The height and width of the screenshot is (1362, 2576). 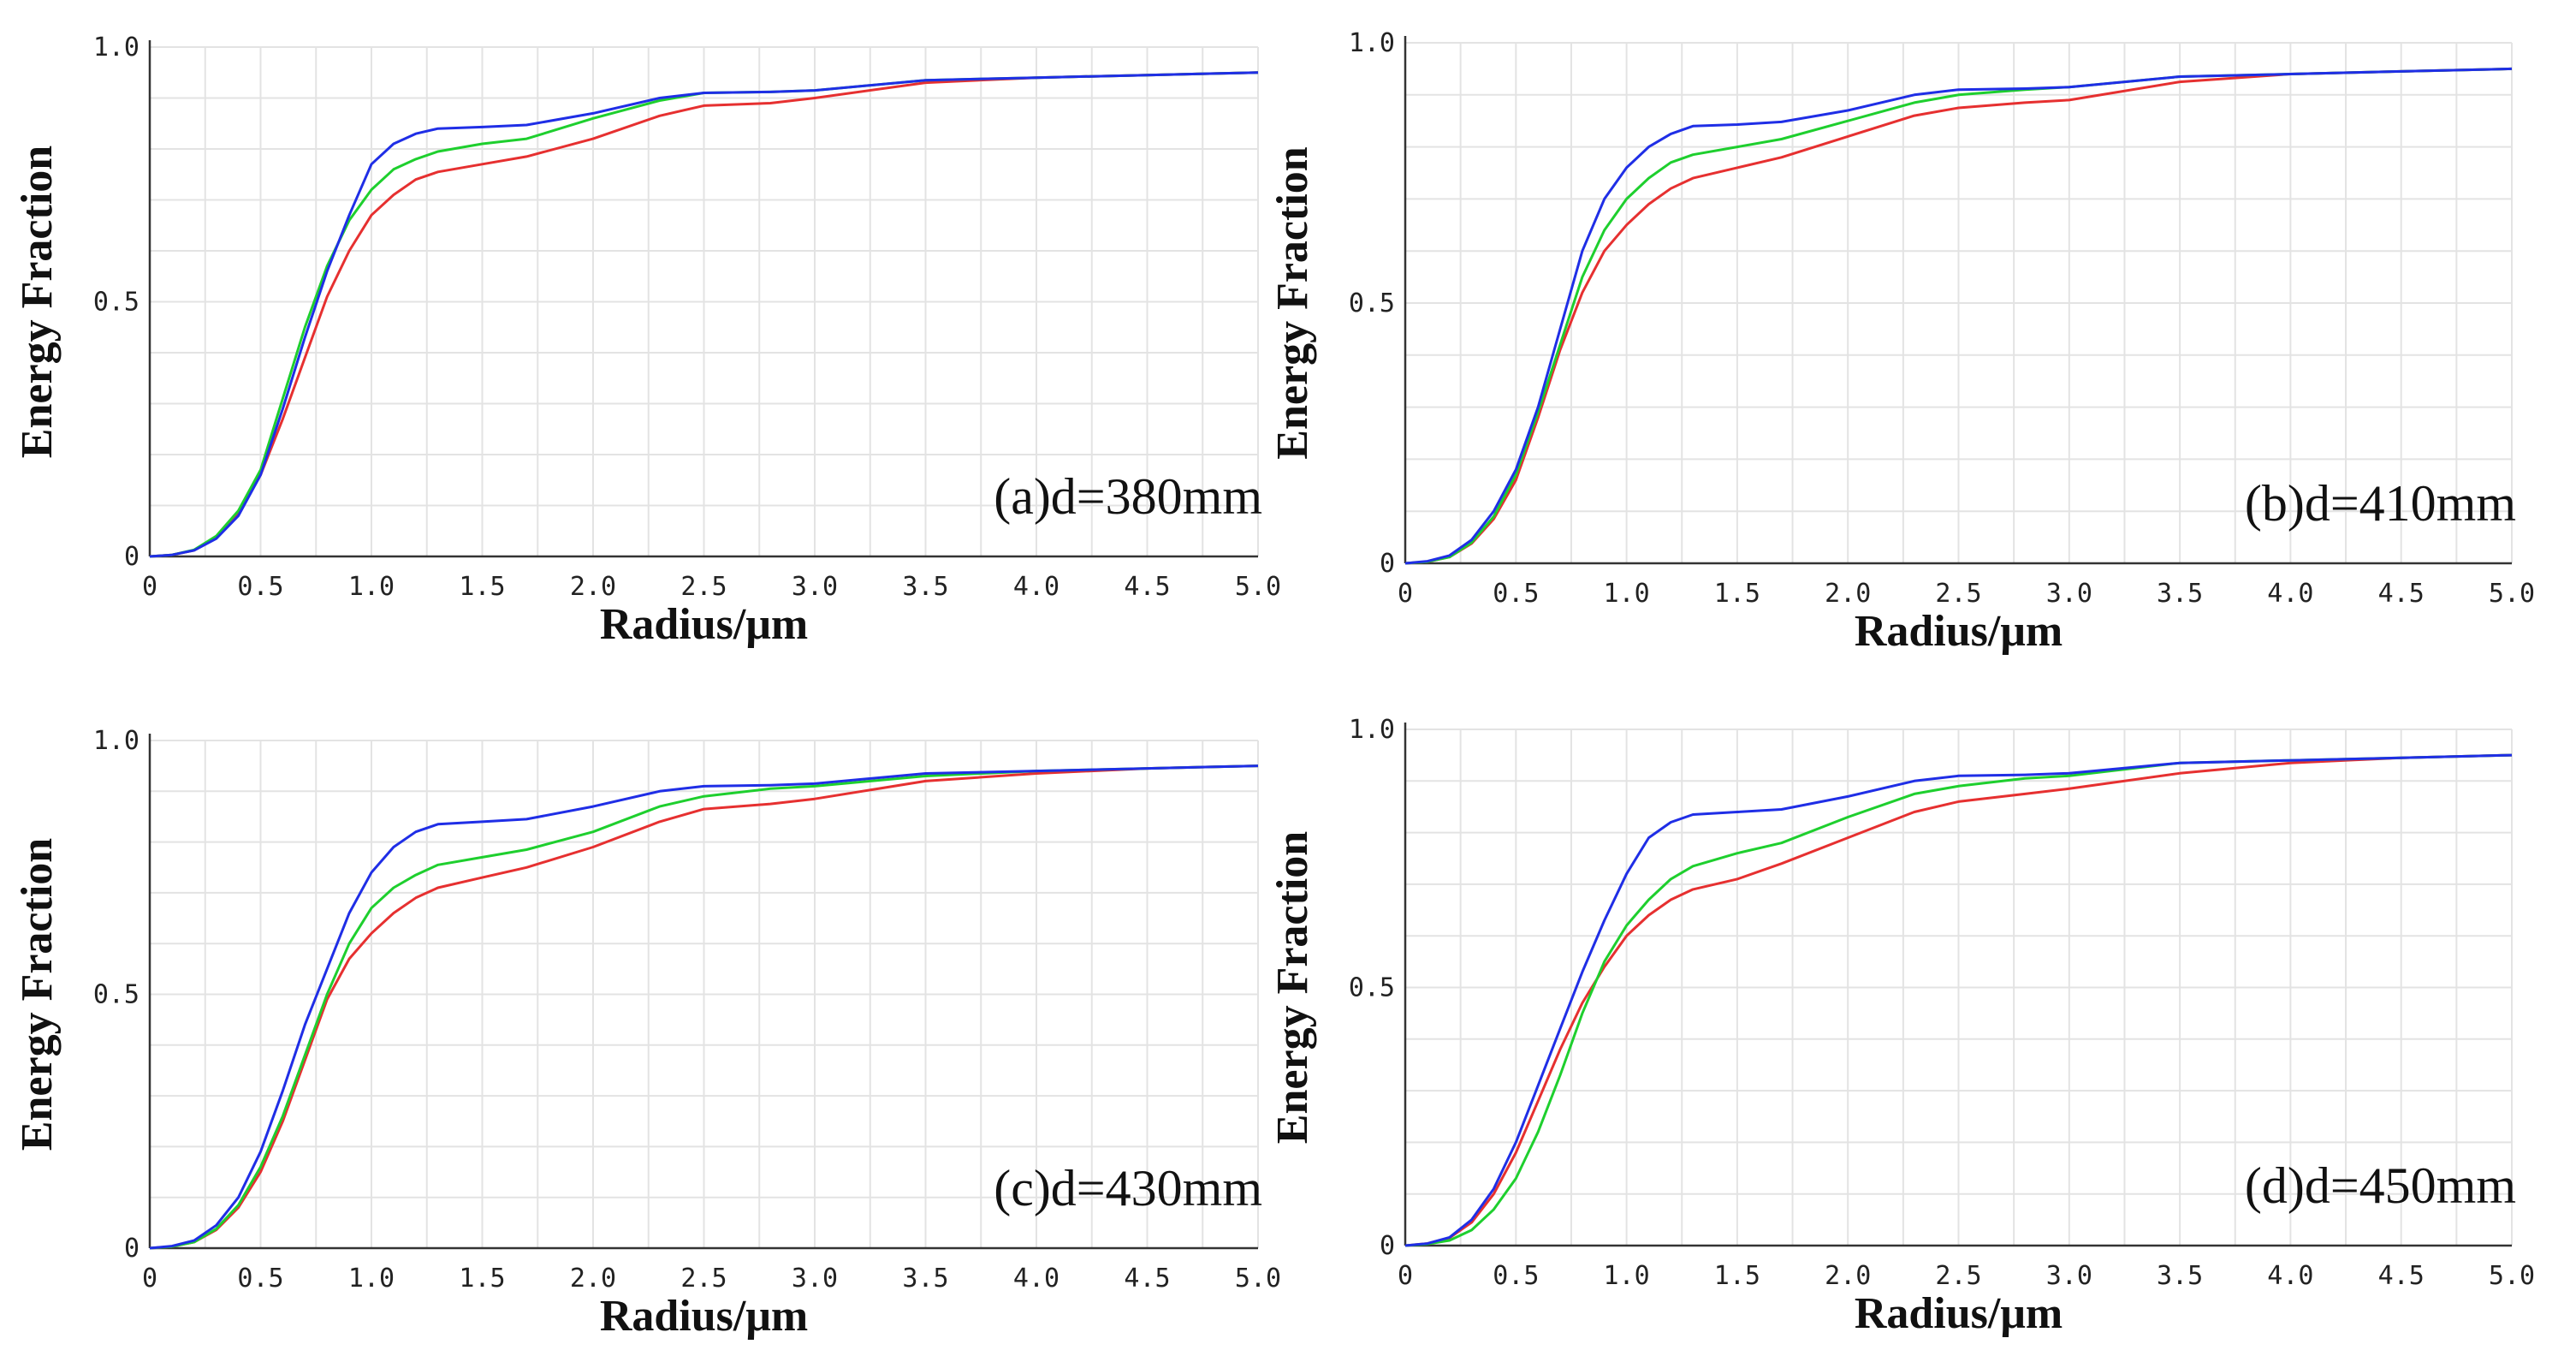 What do you see at coordinates (2380, 1185) in the screenshot?
I see `panel-label: (d)d=450mm` at bounding box center [2380, 1185].